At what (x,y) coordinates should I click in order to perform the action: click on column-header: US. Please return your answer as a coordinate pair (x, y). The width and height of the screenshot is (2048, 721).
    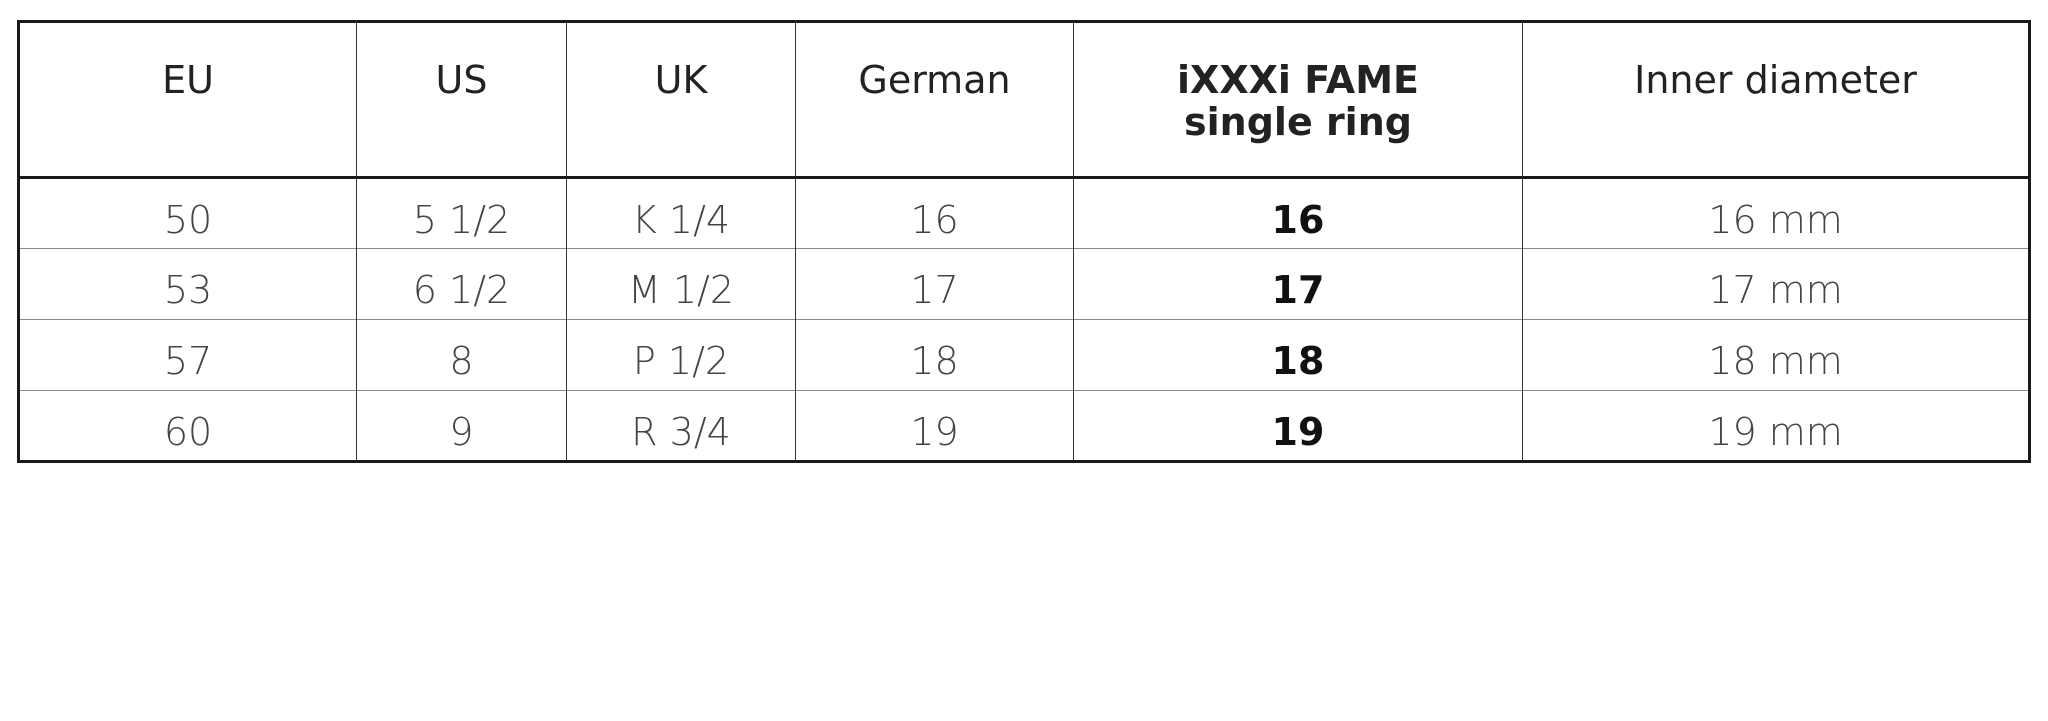
    Looking at the image, I should click on (461, 100).